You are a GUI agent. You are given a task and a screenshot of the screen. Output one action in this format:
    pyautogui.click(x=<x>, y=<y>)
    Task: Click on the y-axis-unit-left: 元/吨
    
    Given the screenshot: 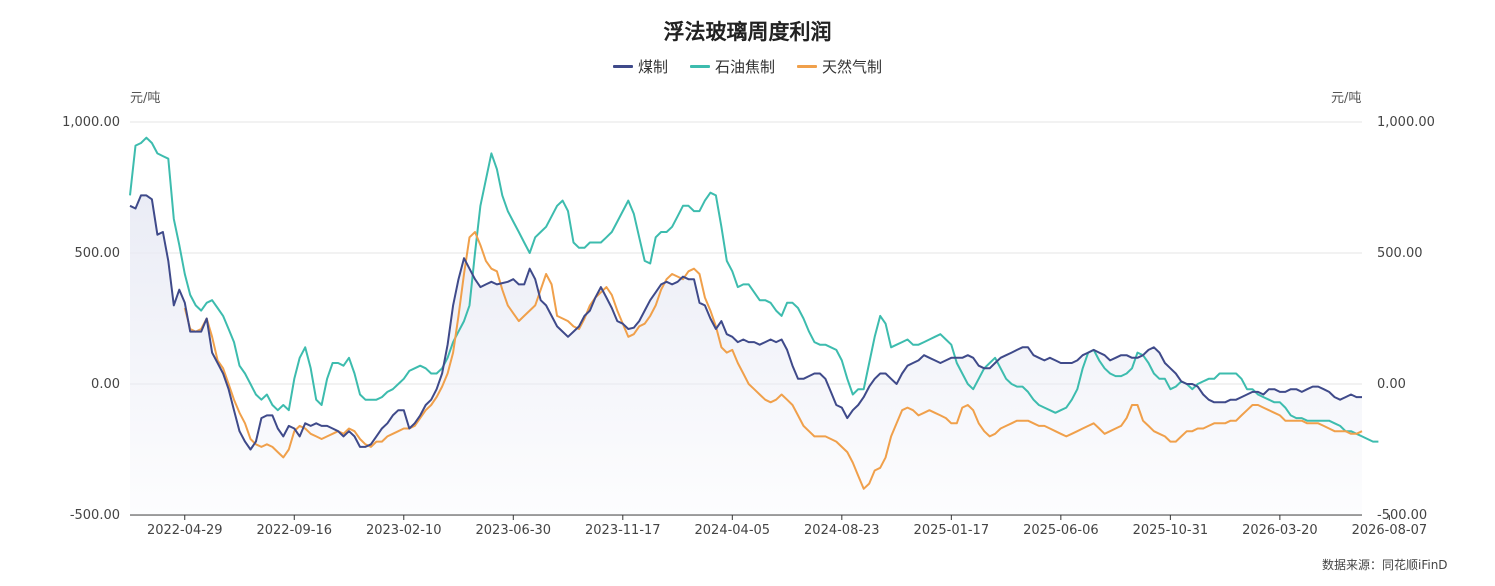 What is the action you would take?
    pyautogui.click(x=145, y=98)
    